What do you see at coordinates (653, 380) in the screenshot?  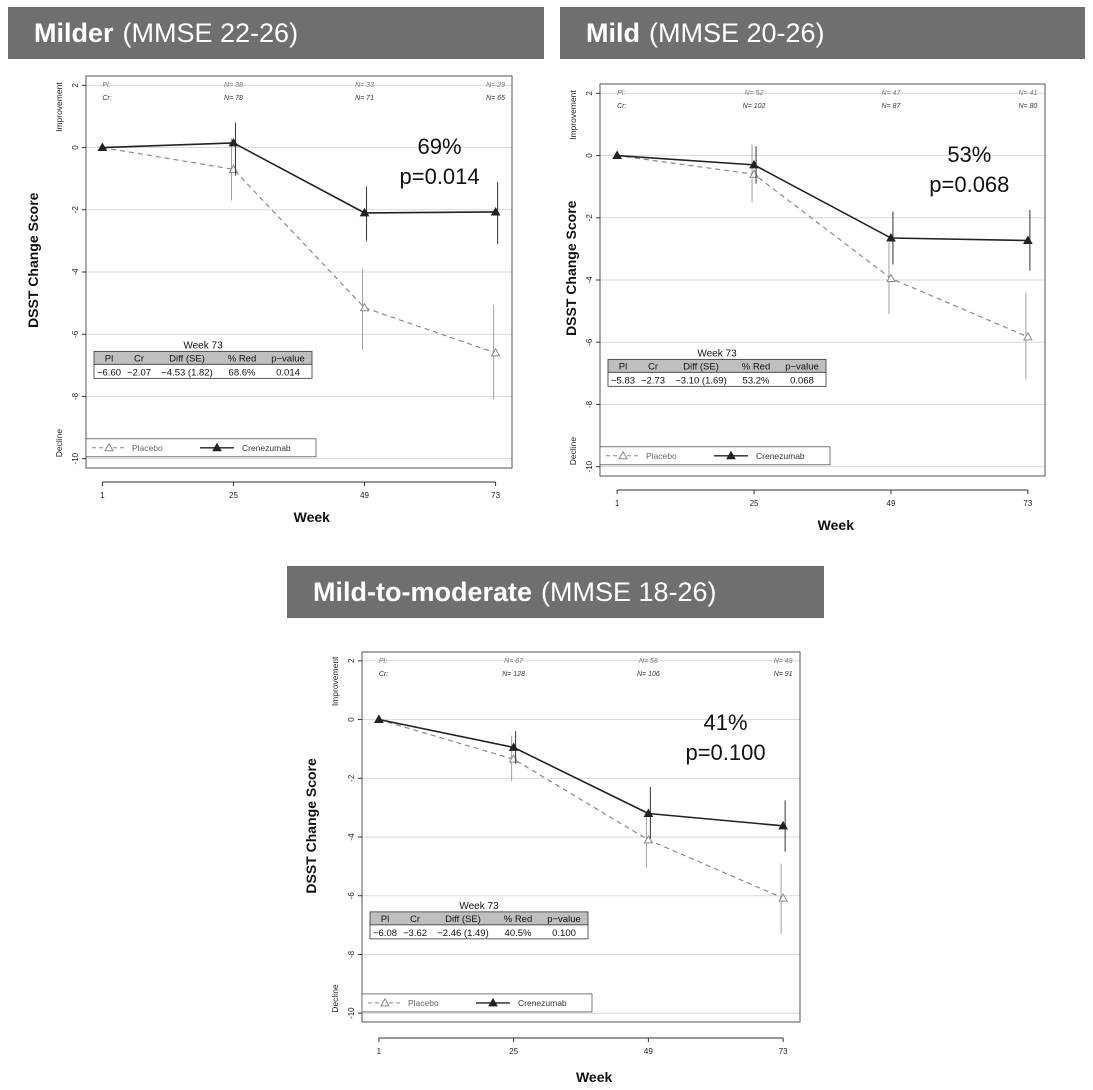 I see `table-value-cell: −2.73` at bounding box center [653, 380].